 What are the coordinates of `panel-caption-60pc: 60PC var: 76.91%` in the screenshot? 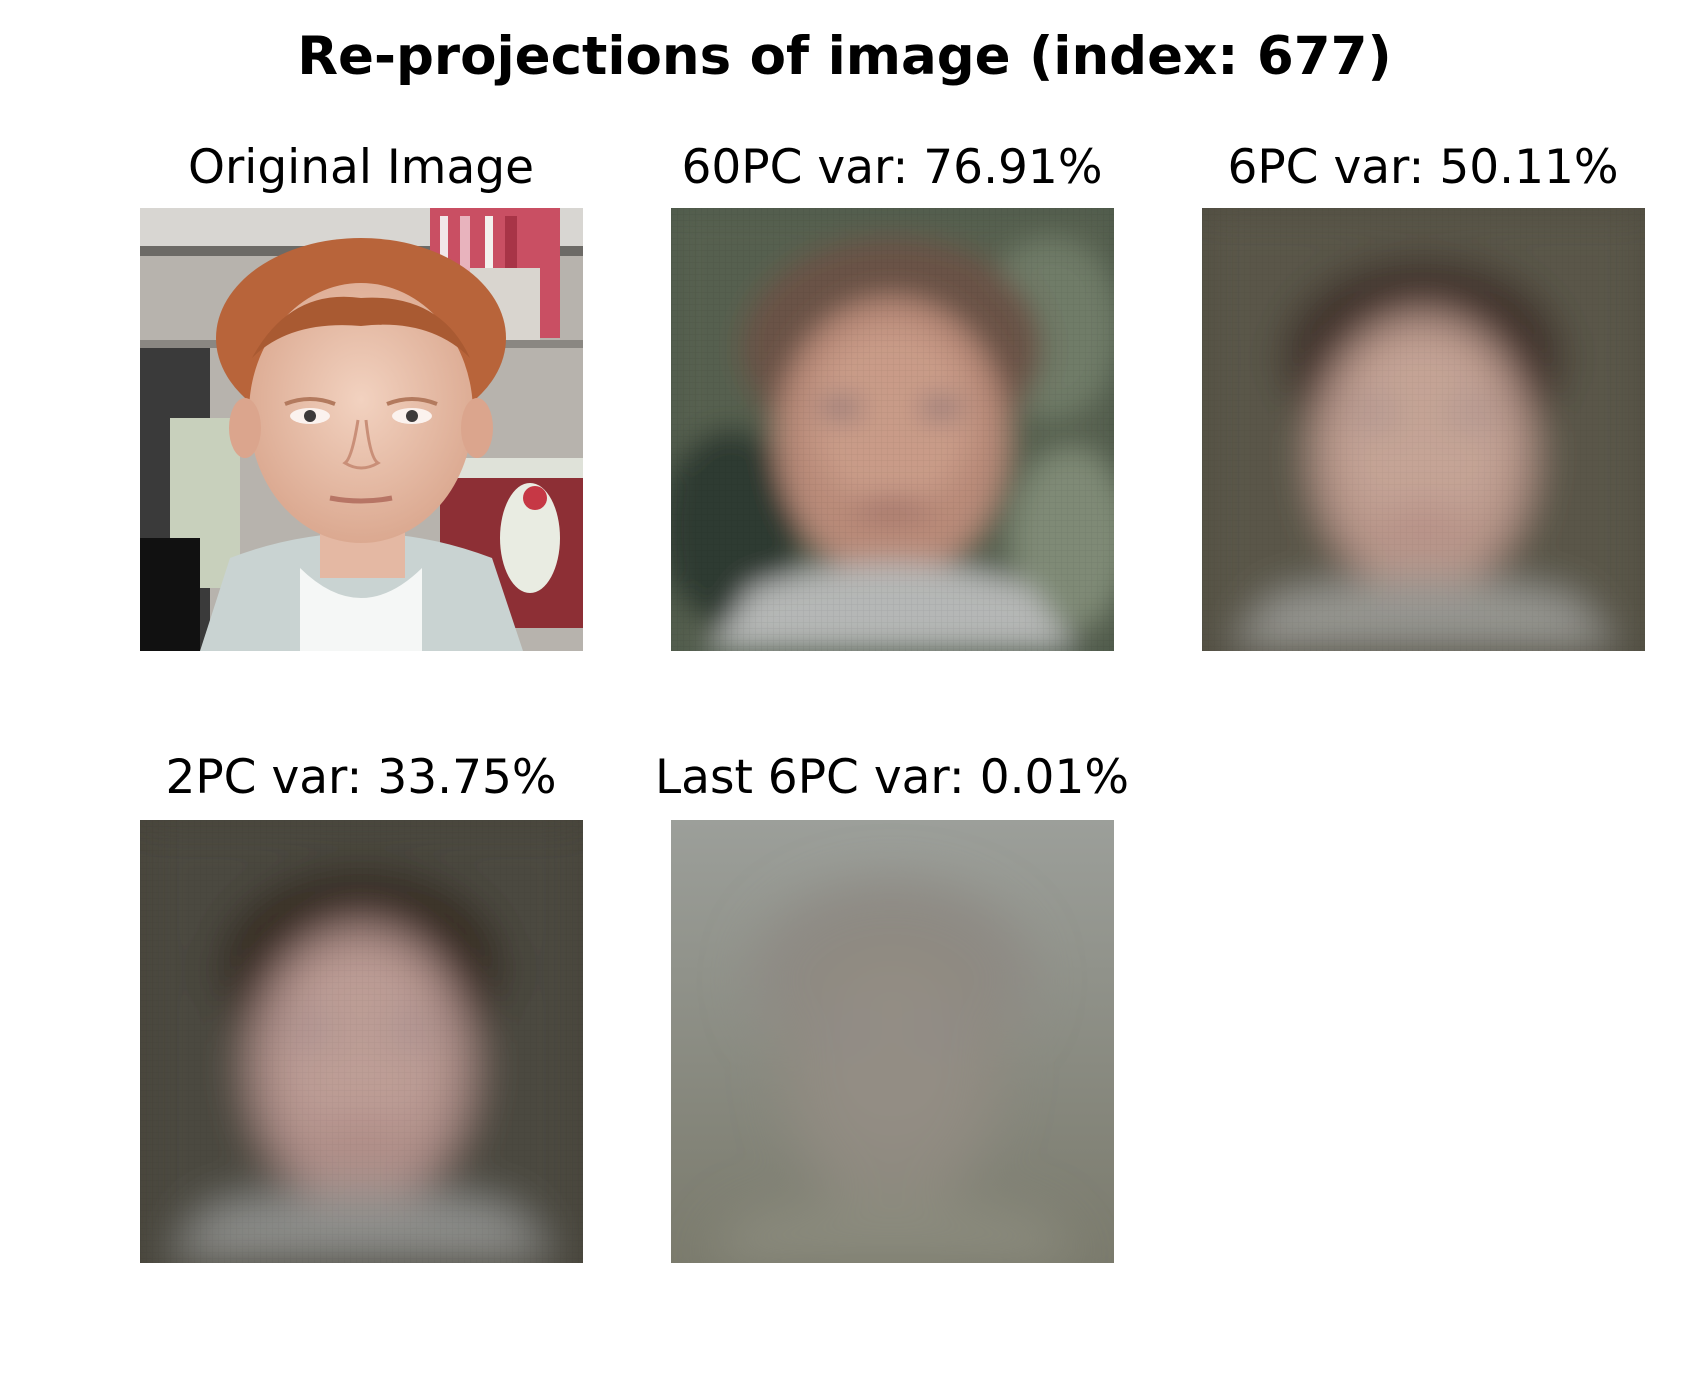 It's located at (892, 167).